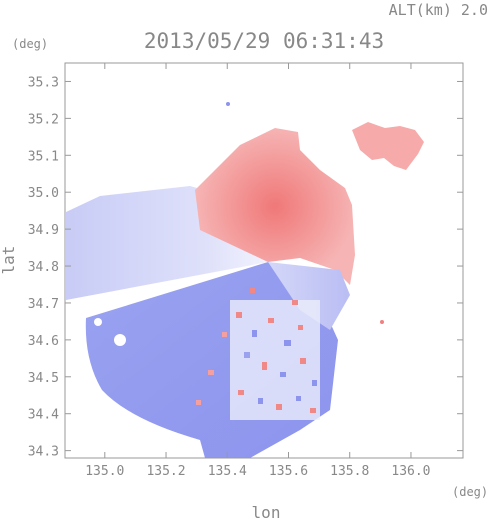  Describe the element at coordinates (43, 193) in the screenshot. I see `y-tick-label: 35.0` at that location.